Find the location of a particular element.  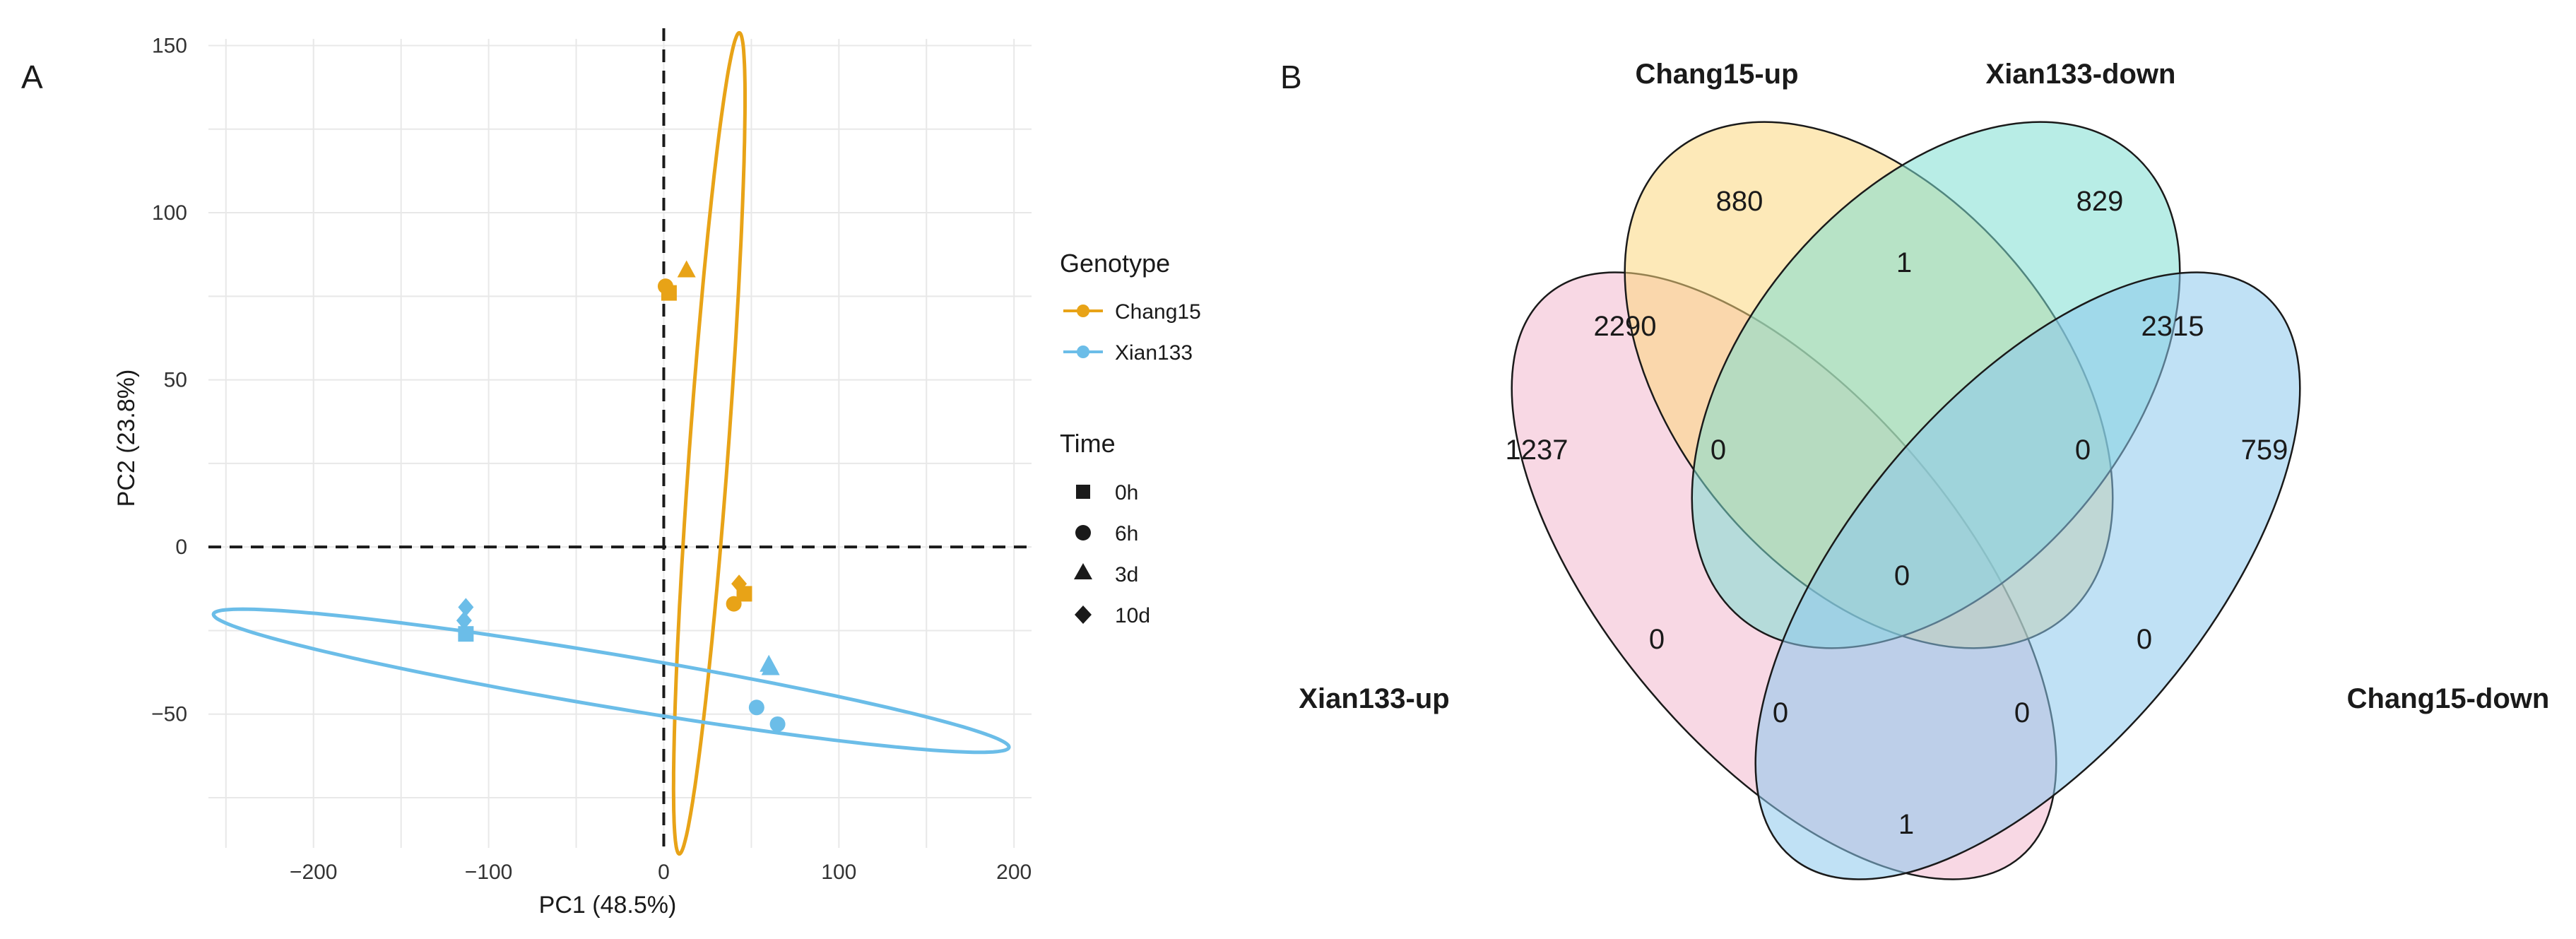

venn-label-xian133-down: Xian133-down is located at coordinates (2081, 74).